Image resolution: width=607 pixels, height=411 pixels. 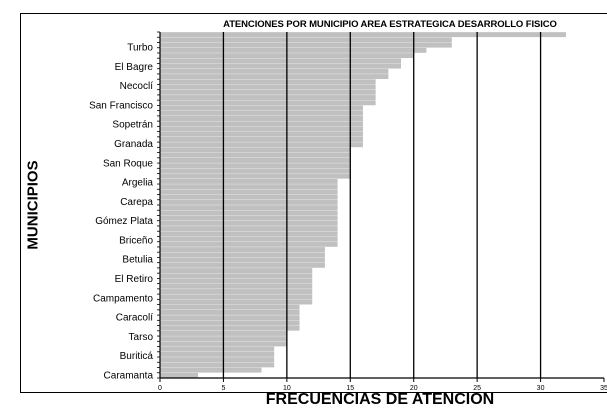 What do you see at coordinates (124, 221) in the screenshot?
I see `category-label: Gómez Plata` at bounding box center [124, 221].